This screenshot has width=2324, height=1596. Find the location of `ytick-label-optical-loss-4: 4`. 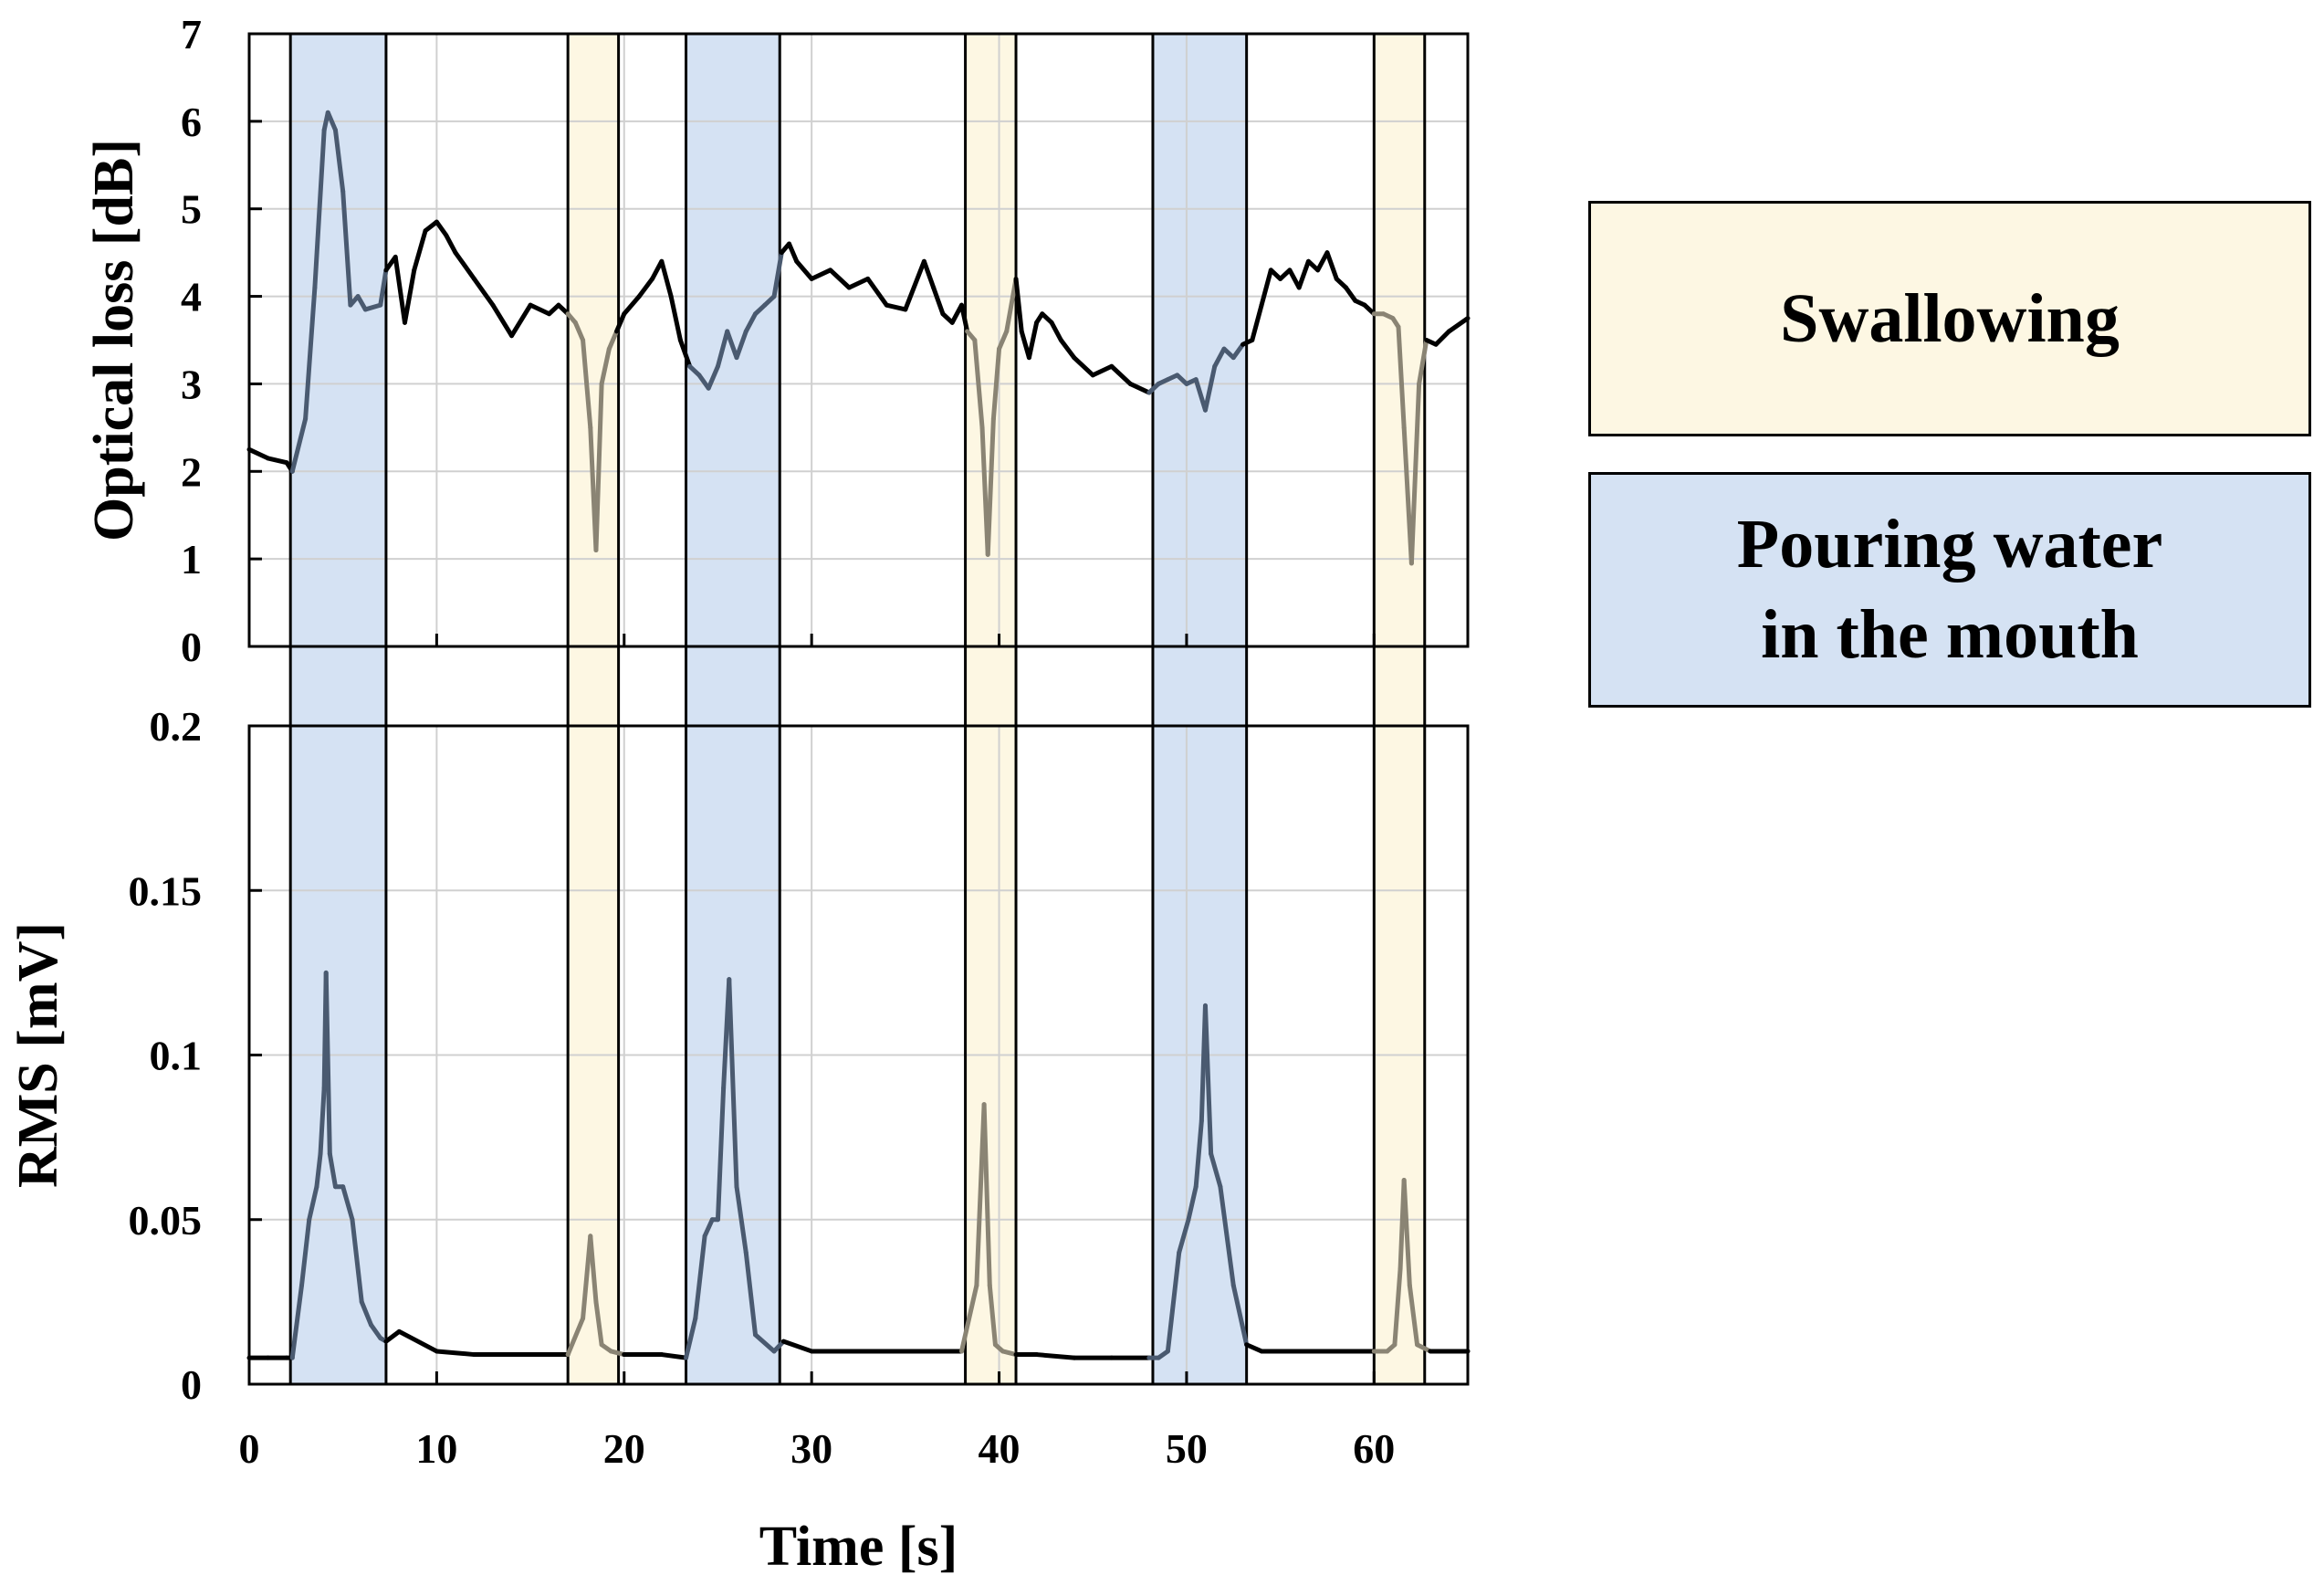

ytick-label-optical-loss-4: 4 is located at coordinates (192, 297).